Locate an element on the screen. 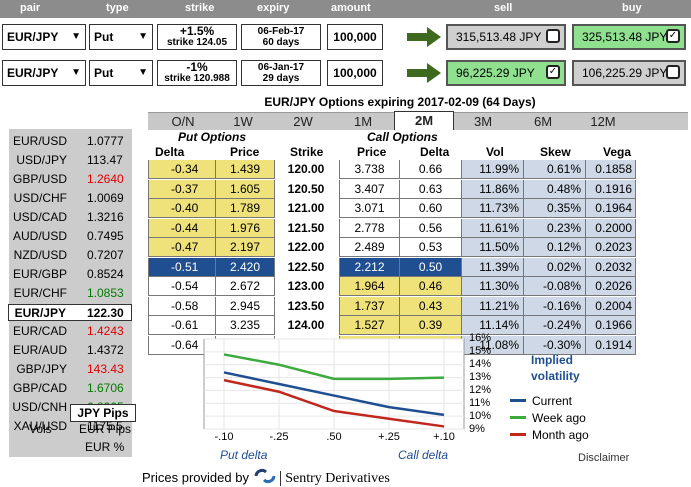  put-delta-cell: -0.54 is located at coordinates (182, 286).